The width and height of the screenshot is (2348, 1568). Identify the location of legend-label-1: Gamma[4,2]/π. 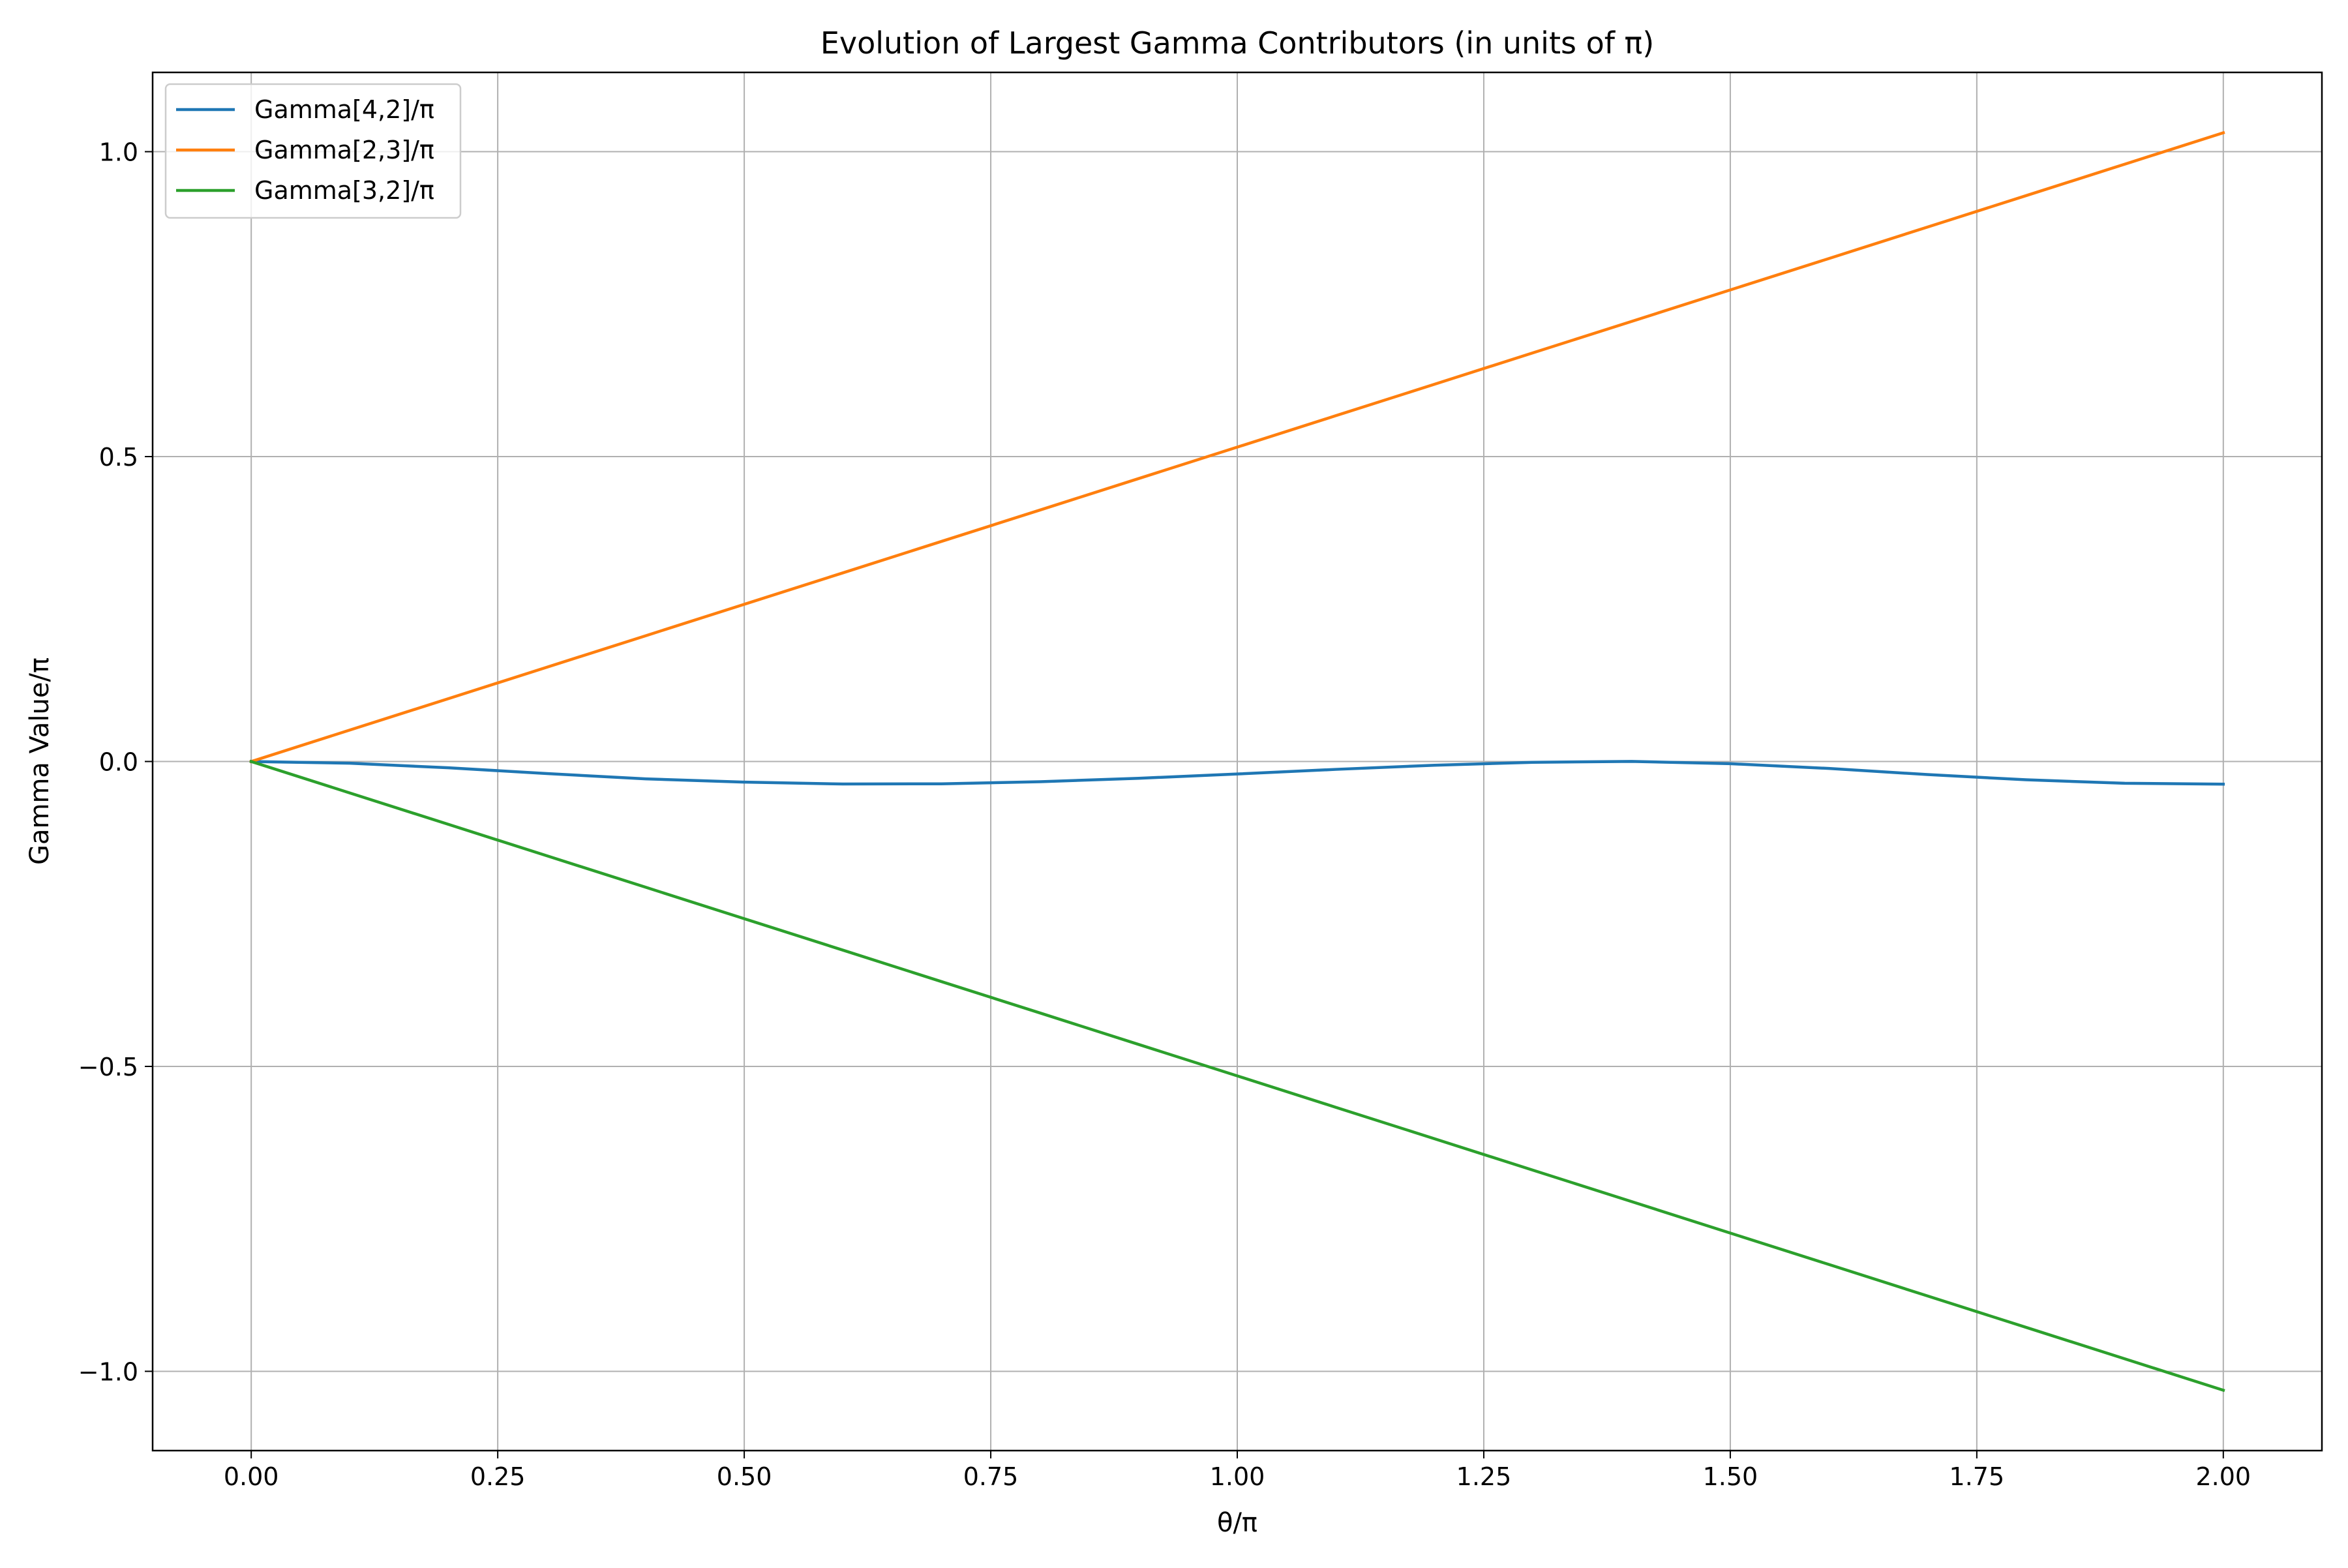
(344, 109).